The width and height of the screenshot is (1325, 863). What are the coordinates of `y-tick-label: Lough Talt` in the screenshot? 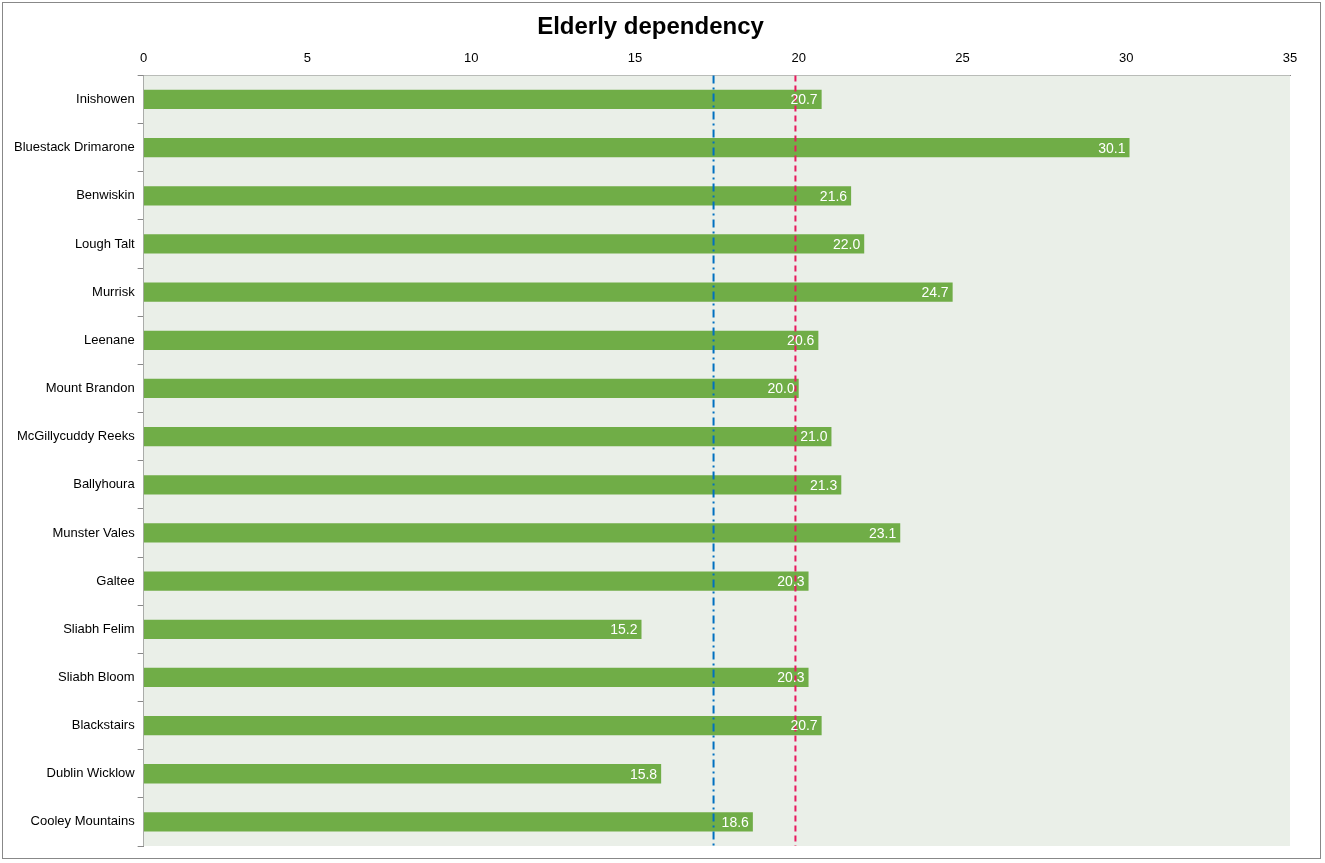 It's located at (105, 243).